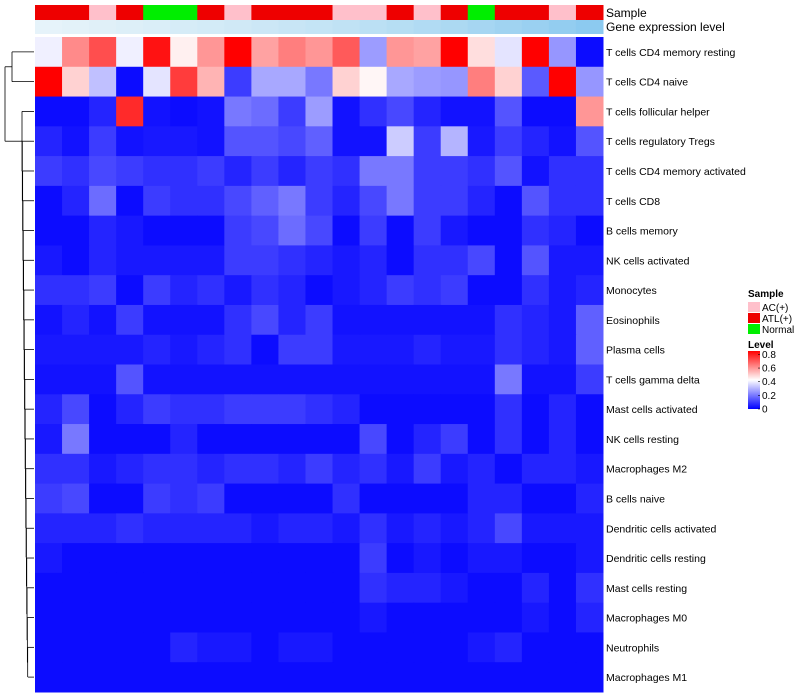 This screenshot has height=700, width=800. What do you see at coordinates (761, 345) in the screenshot?
I see `legend-level-title: Level` at bounding box center [761, 345].